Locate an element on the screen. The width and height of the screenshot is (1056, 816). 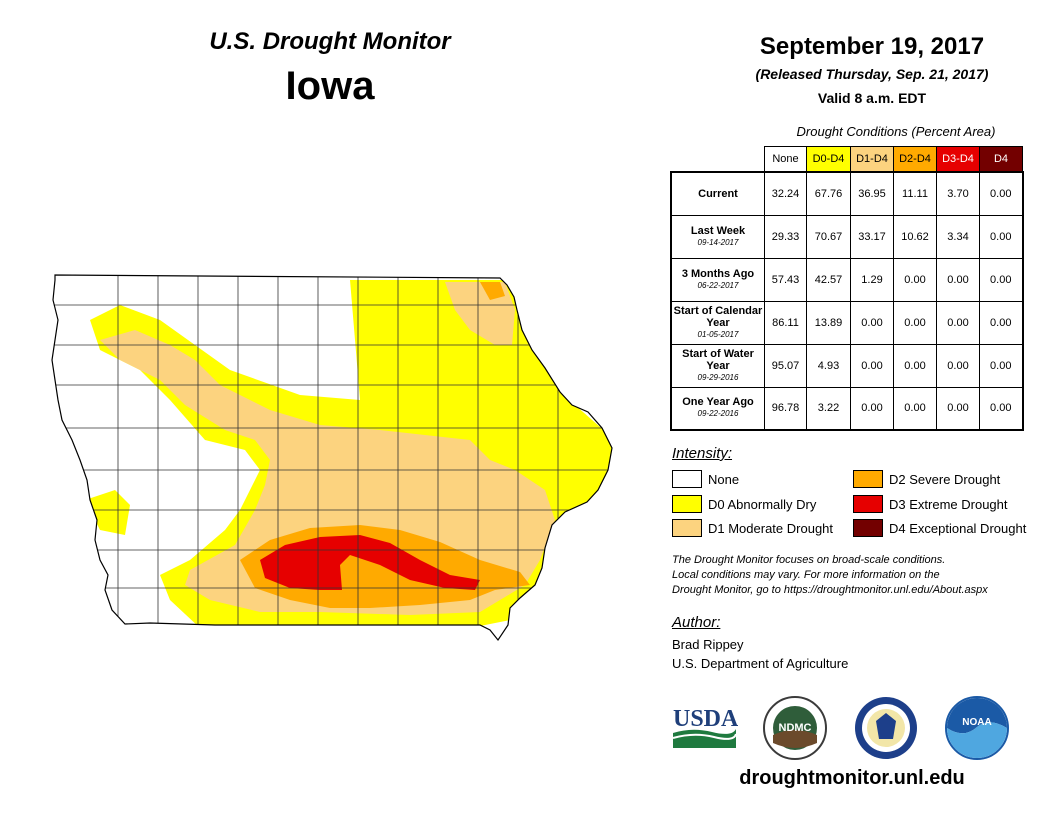
row-label: One Year Ago 09-22-2016 is located at coordinates (717, 408).